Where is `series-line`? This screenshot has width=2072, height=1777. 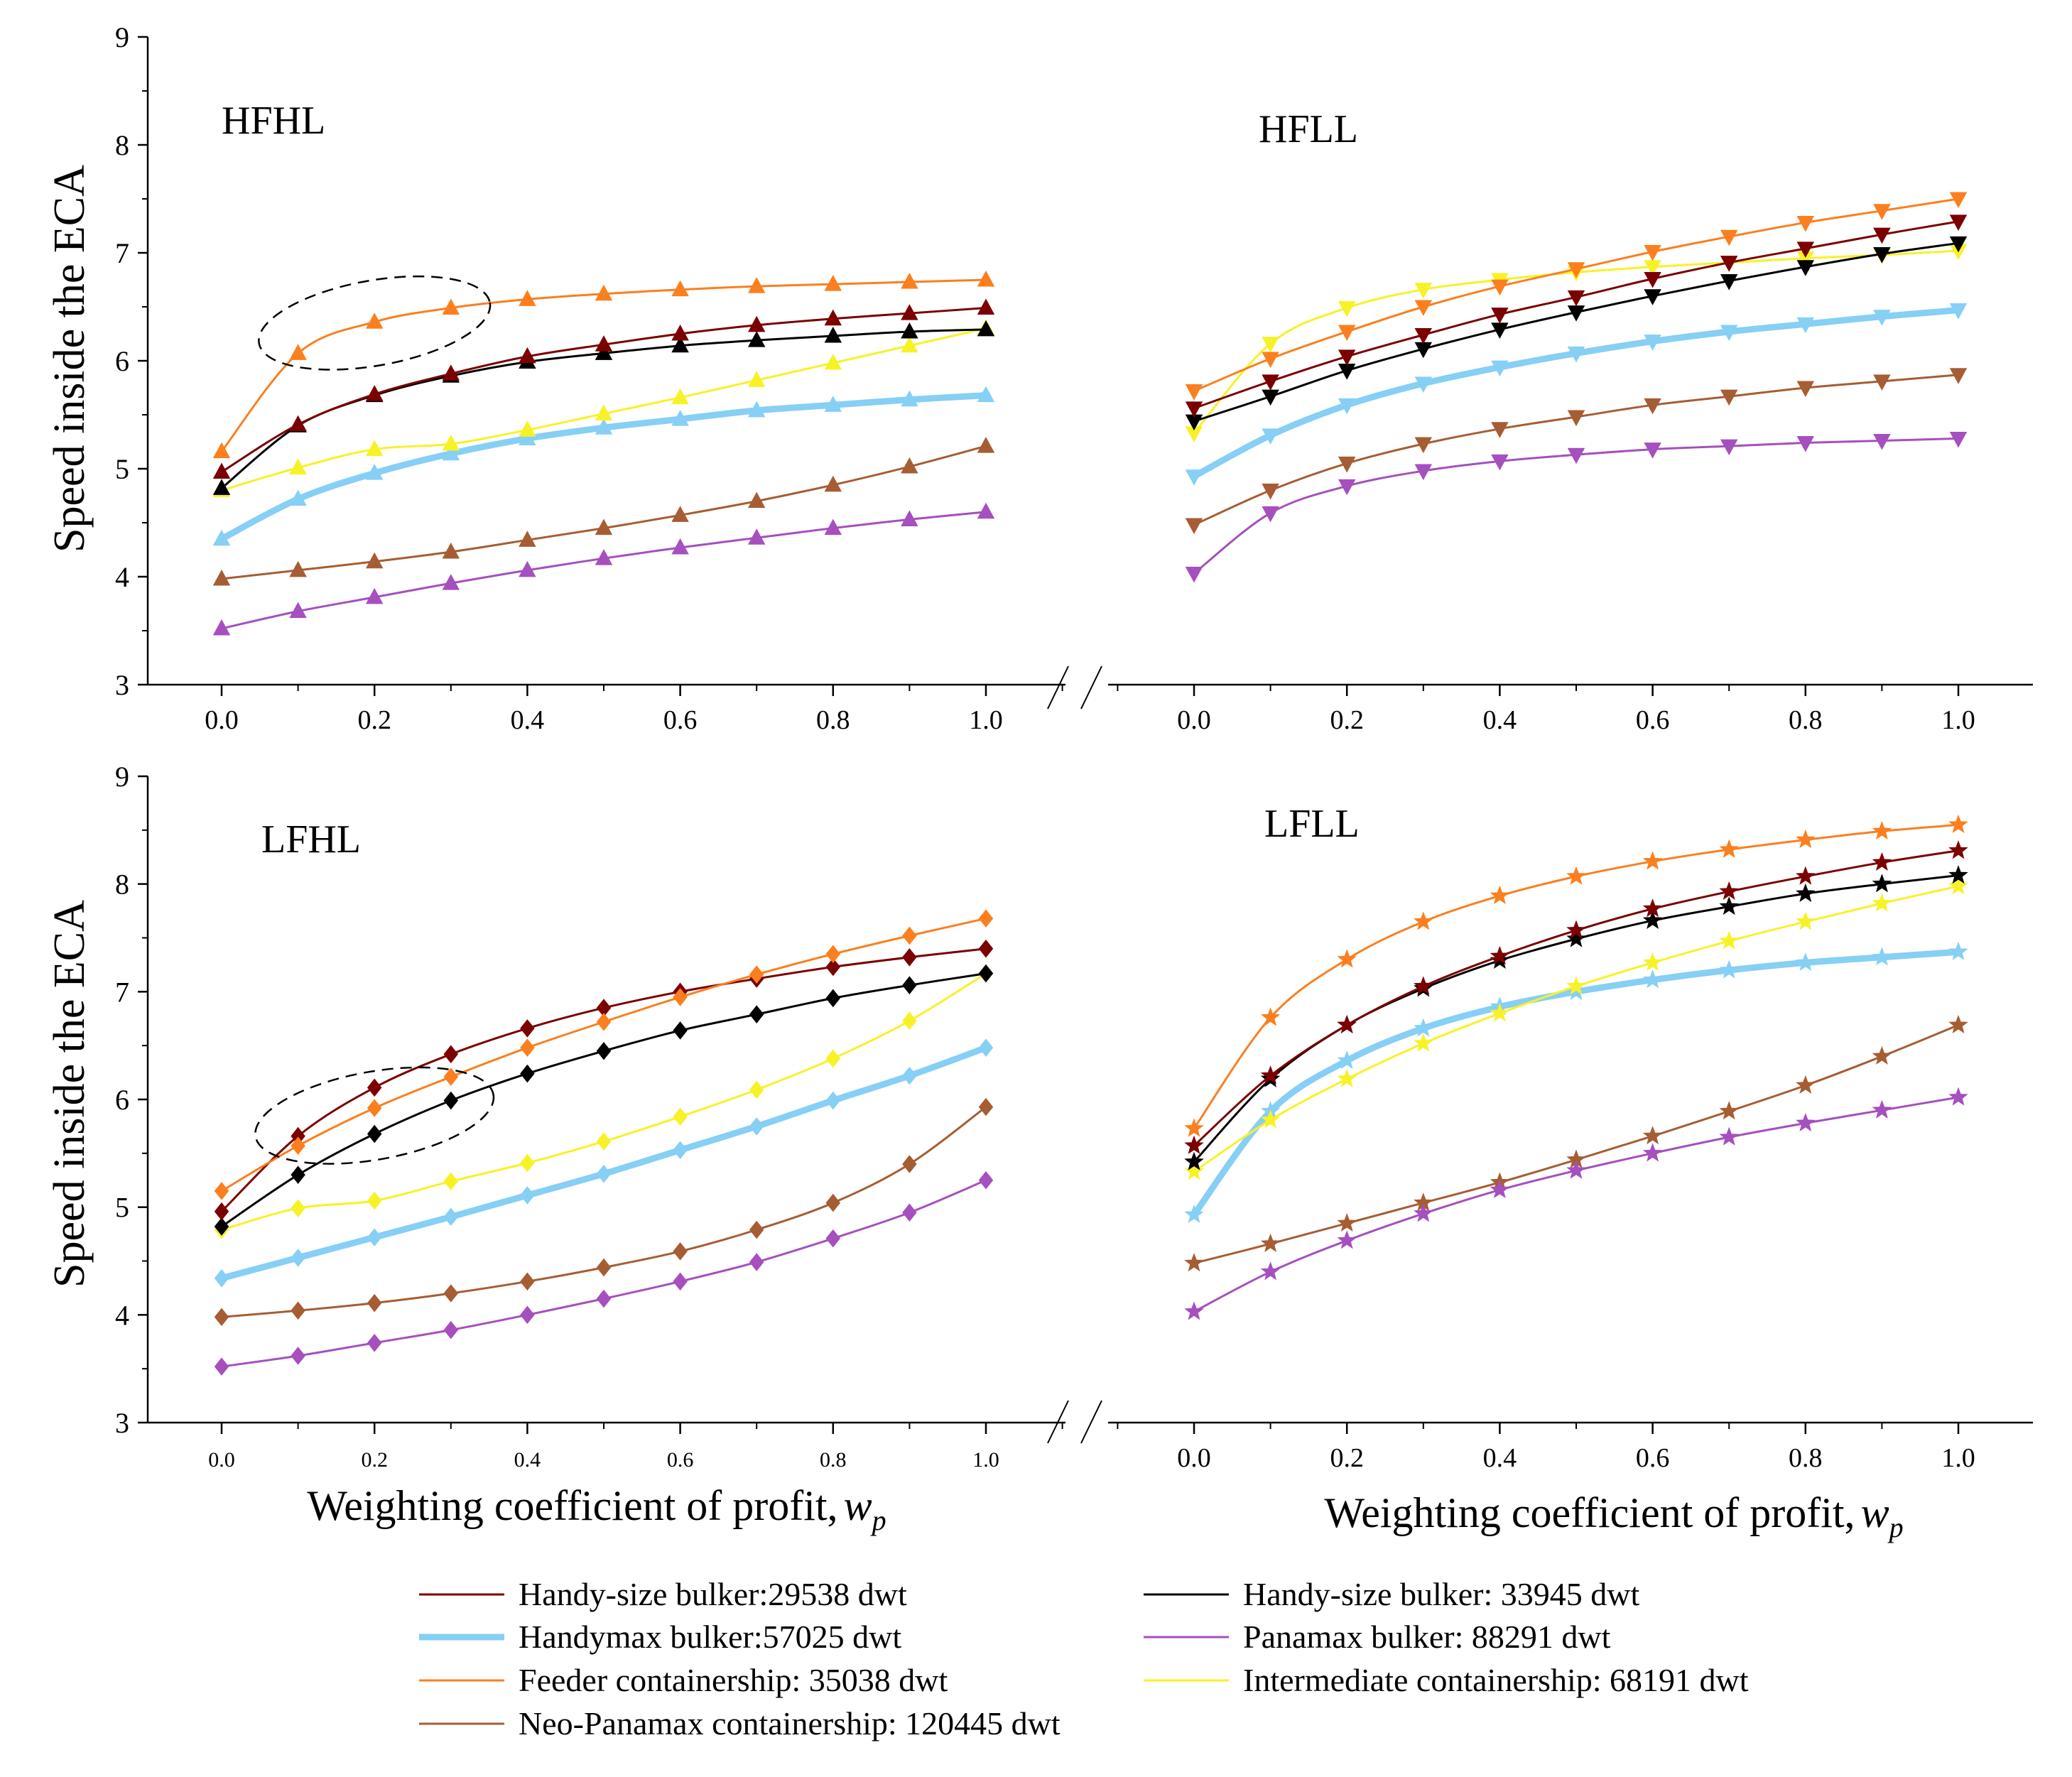 series-line is located at coordinates (1576, 1204).